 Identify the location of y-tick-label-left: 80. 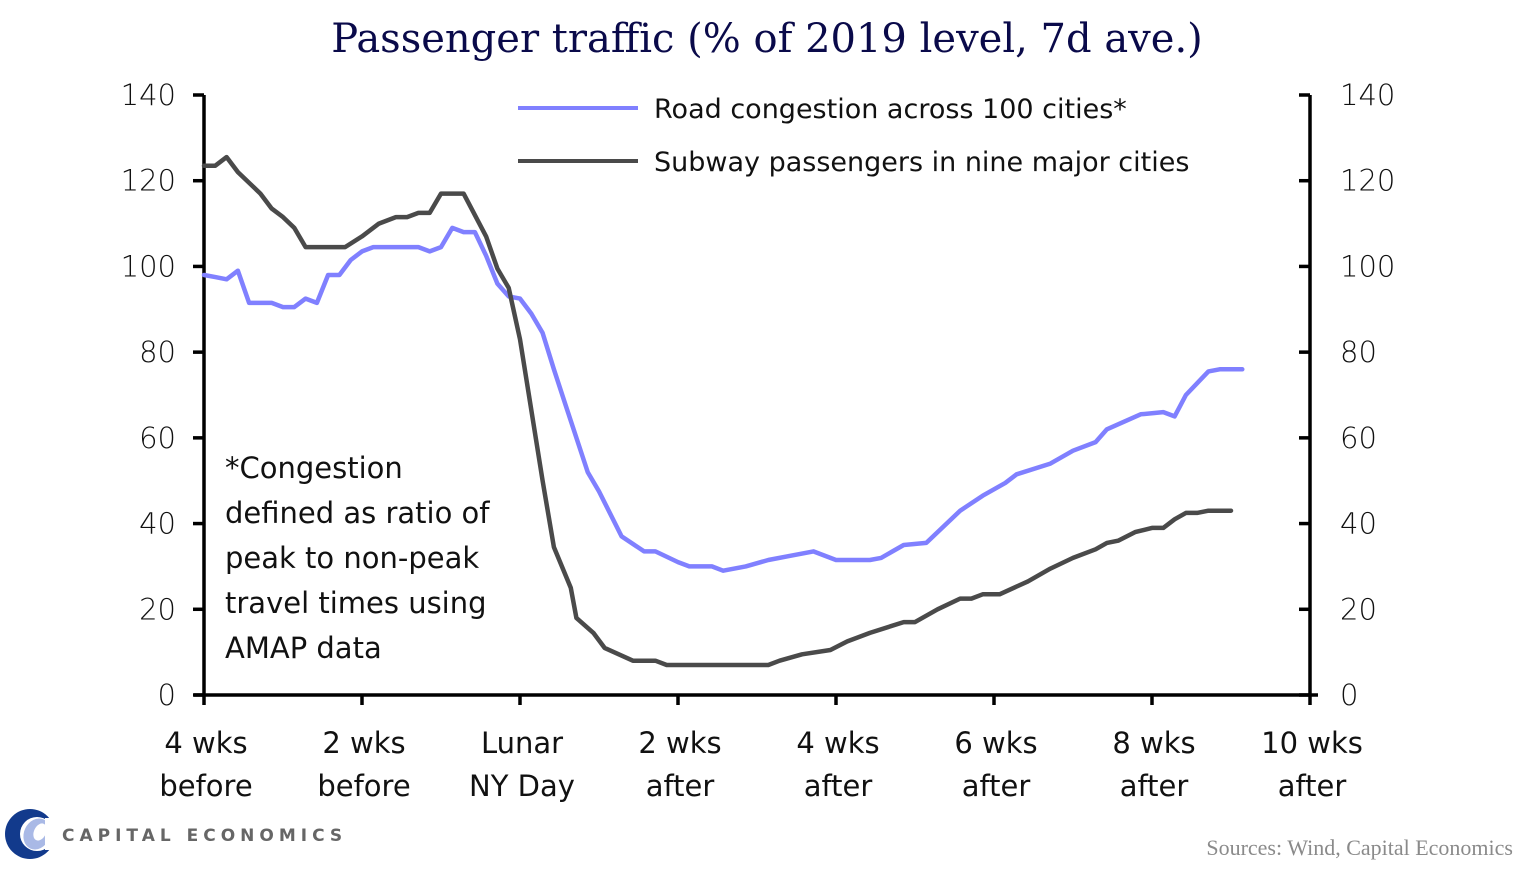
(157, 352).